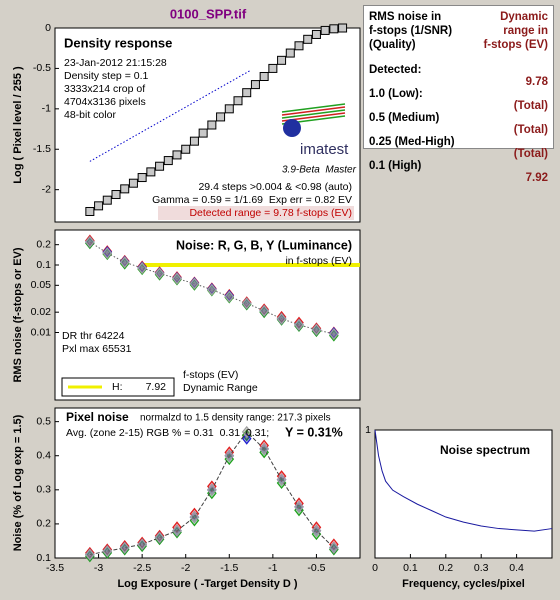 The height and width of the screenshot is (600, 560). I want to click on annotation: 3333x214 crop of, so click(104, 89).